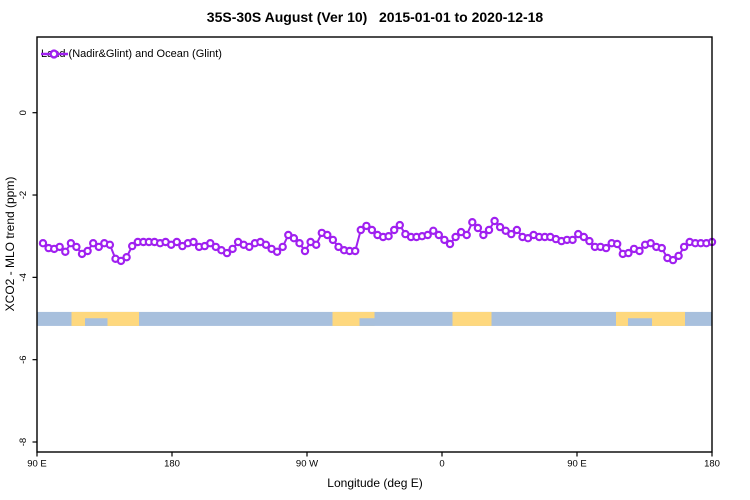  What do you see at coordinates (23, 277) in the screenshot?
I see `y-tick-label: -4` at bounding box center [23, 277].